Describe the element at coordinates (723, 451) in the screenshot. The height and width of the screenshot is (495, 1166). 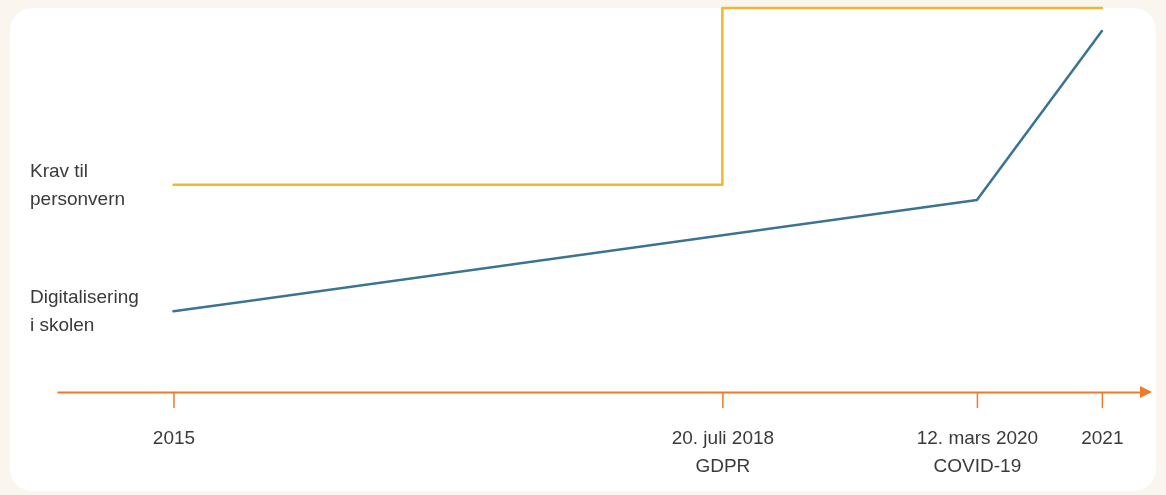
I see `x-tick-label: 20. juli 2018 GDPR` at that location.